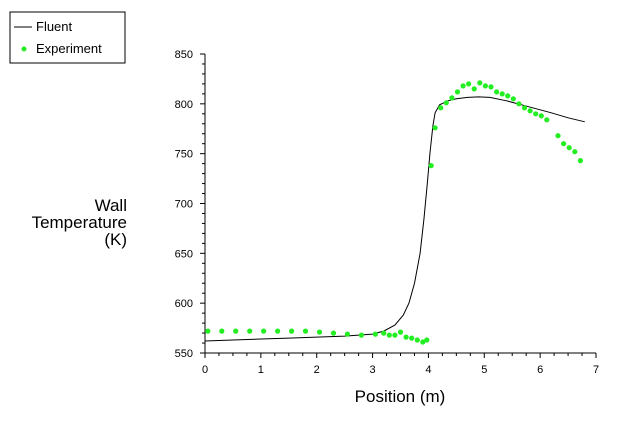  I want to click on y-tick-label: 800, so click(184, 105).